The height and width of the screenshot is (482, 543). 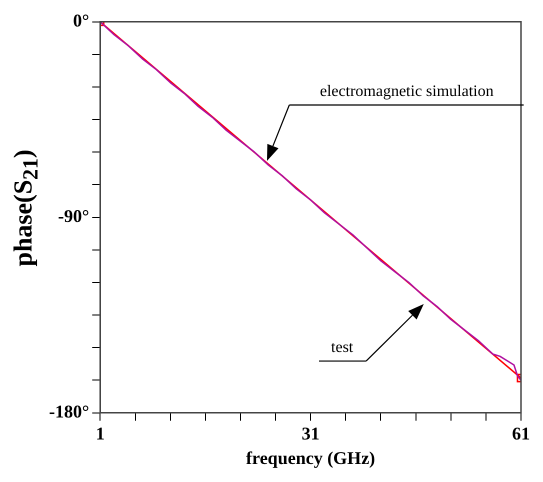 What do you see at coordinates (342, 348) in the screenshot?
I see `annotation: test` at bounding box center [342, 348].